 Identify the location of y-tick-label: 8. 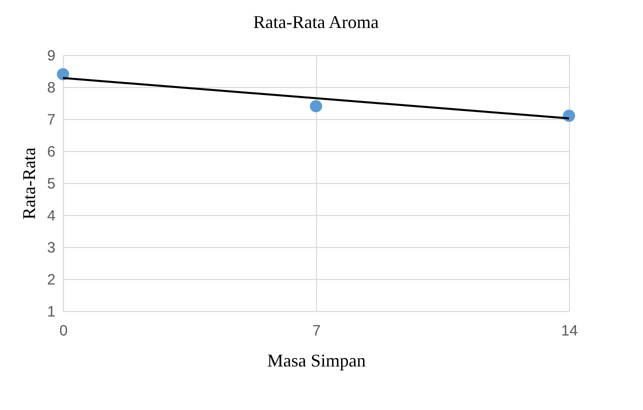
(51, 88).